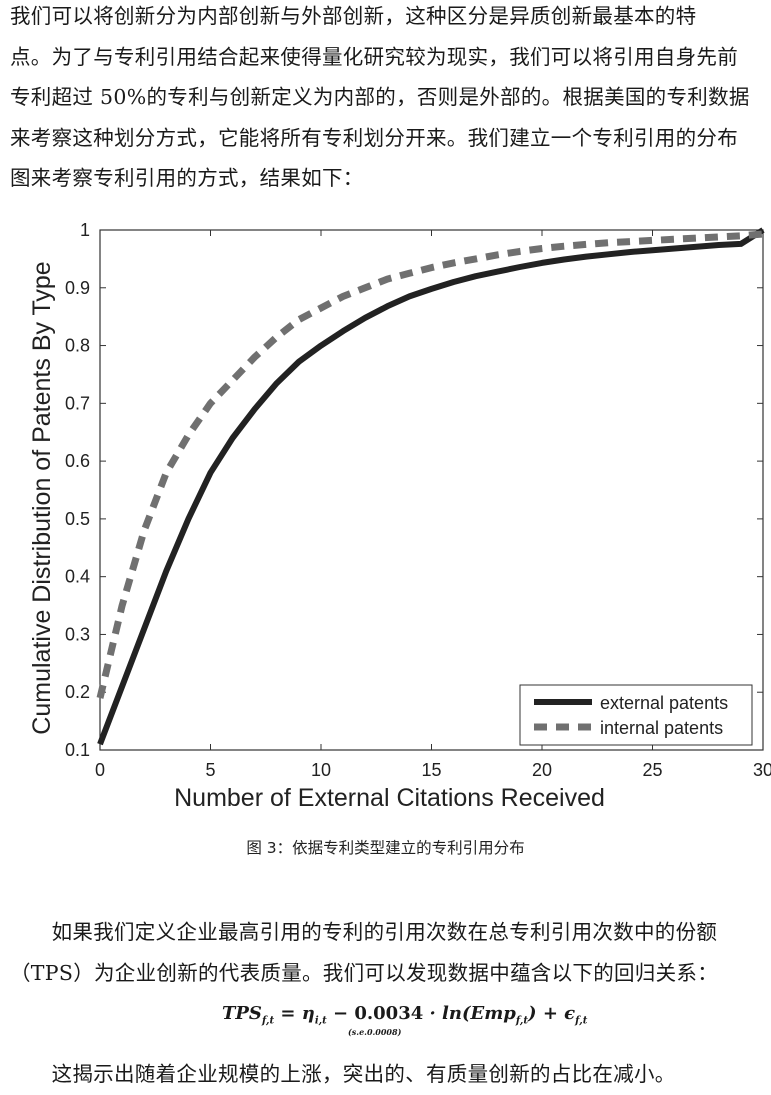 Image resolution: width=771 pixels, height=1095 pixels. I want to click on conclusion-paragraph: 这揭示出随着企业规模的上涨，突出的、有质量创新的占比在减小。, so click(387, 1074).